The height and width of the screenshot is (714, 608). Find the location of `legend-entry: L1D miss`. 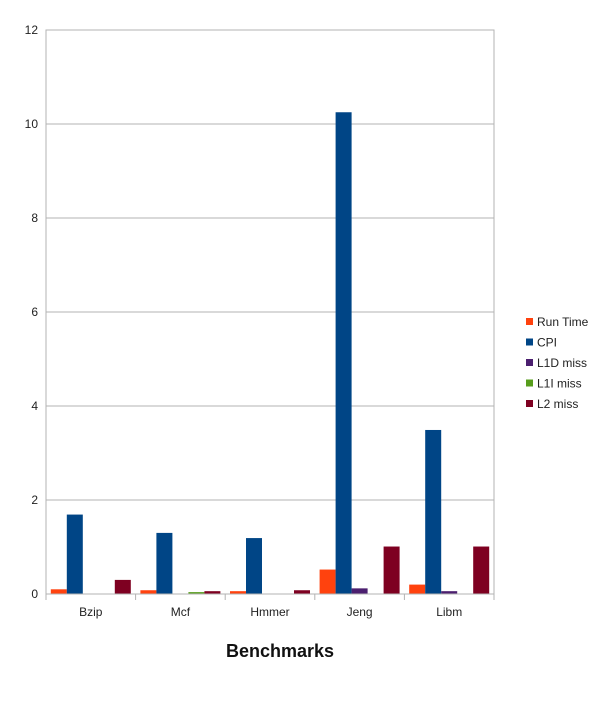

legend-entry: L1D miss is located at coordinates (562, 363).